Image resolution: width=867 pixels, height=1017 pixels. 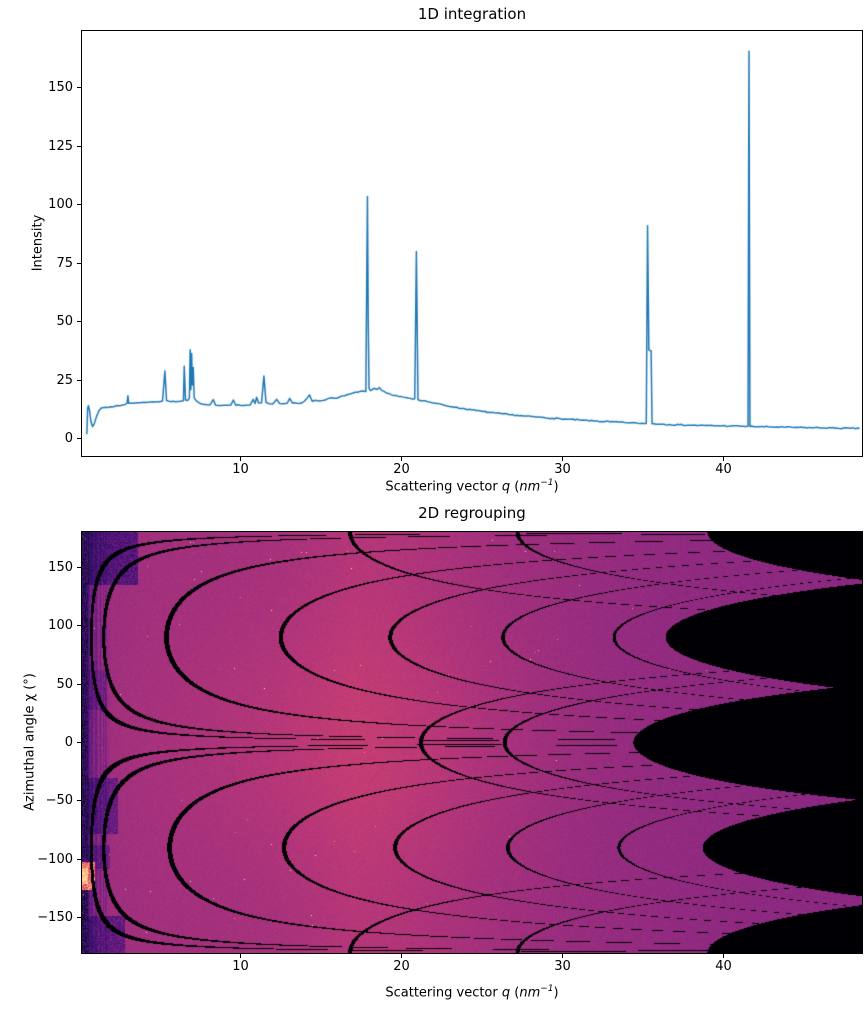 What do you see at coordinates (55, 918) in the screenshot?
I see `plot2-ytick-label: −150` at bounding box center [55, 918].